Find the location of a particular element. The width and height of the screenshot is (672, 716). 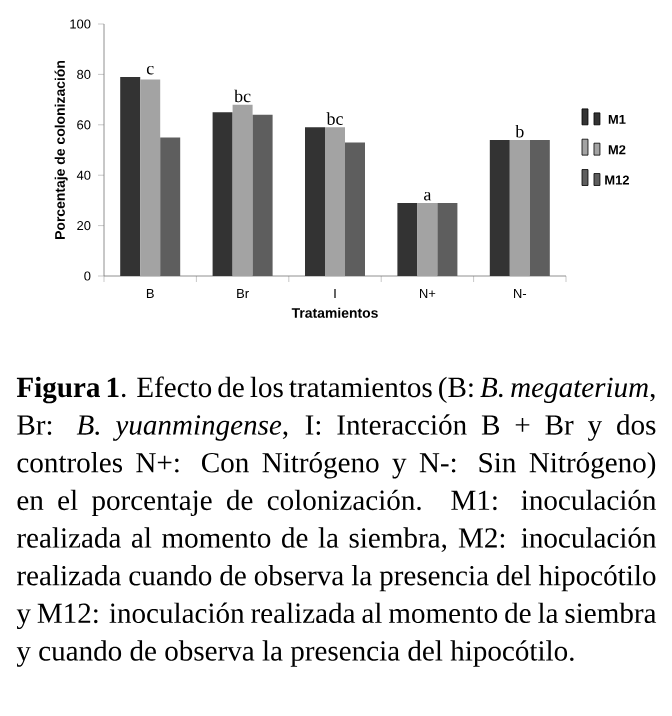

annotation: b is located at coordinates (519, 131).